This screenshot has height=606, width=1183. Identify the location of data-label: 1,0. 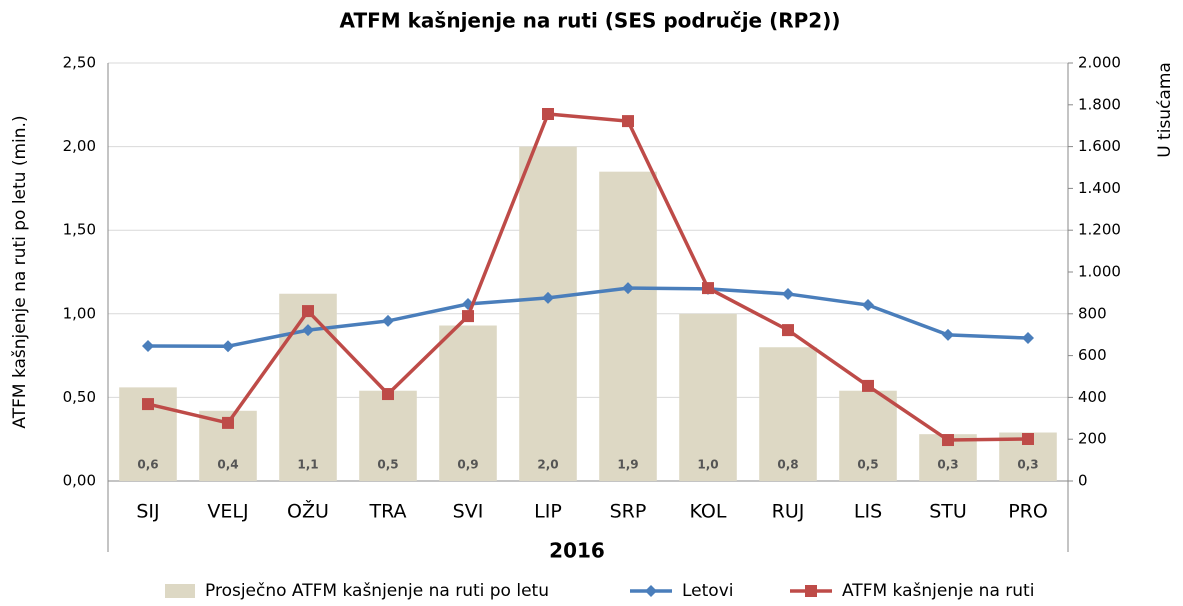
(707, 465).